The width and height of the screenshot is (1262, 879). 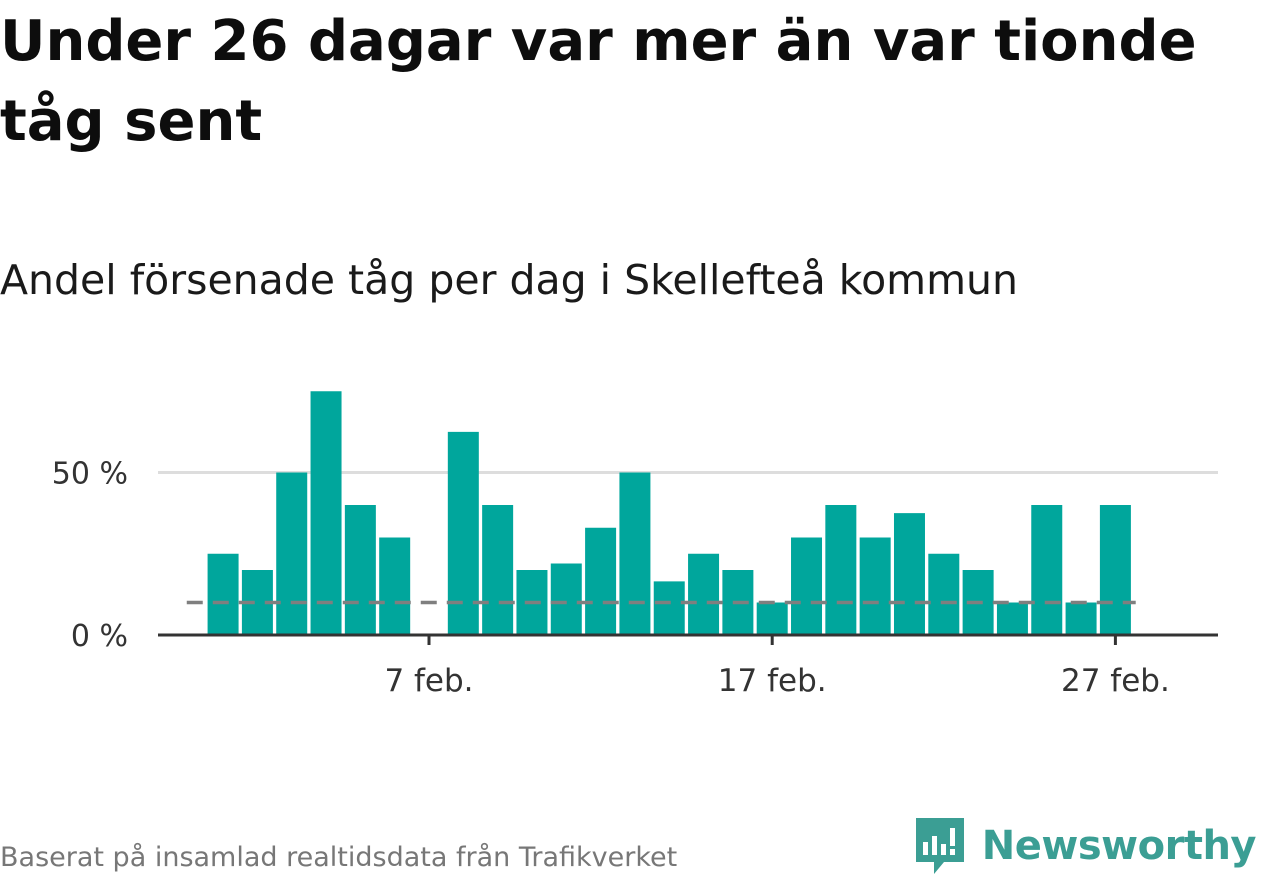 I want to click on y-tick-label: 0 %, so click(x=99, y=636).